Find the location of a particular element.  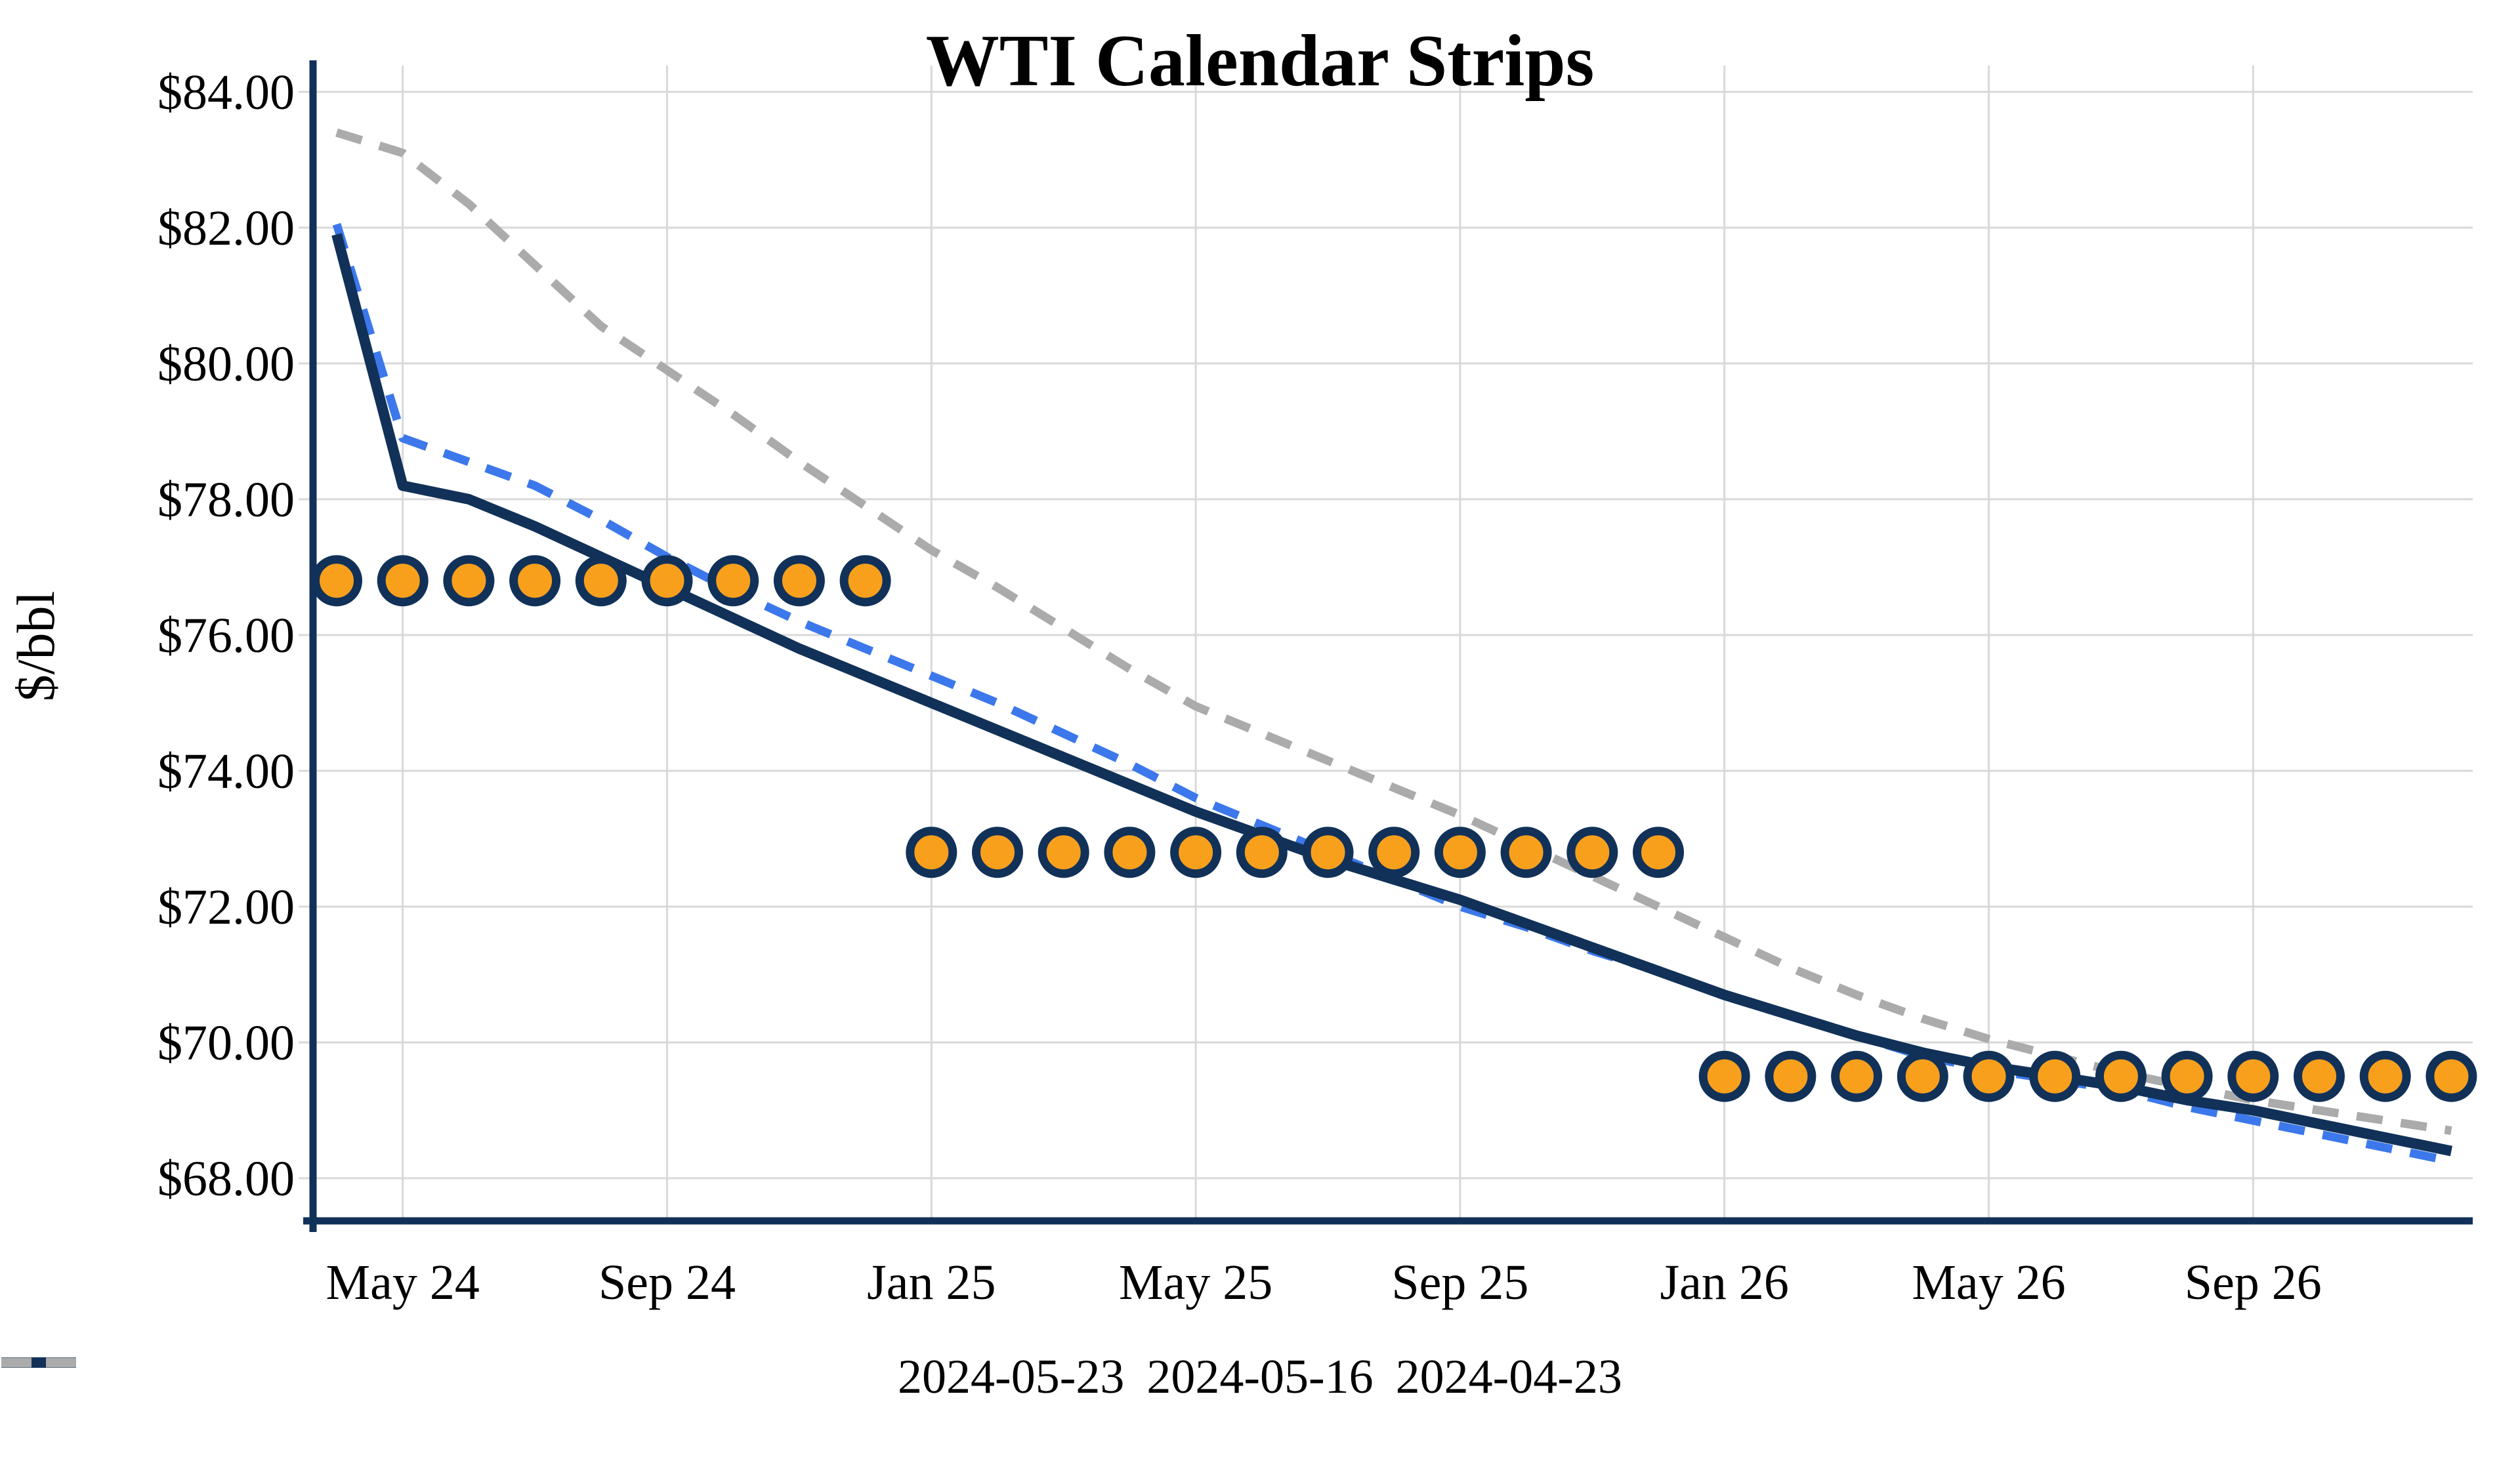

y-tick-label: $80.00 is located at coordinates (226, 364).